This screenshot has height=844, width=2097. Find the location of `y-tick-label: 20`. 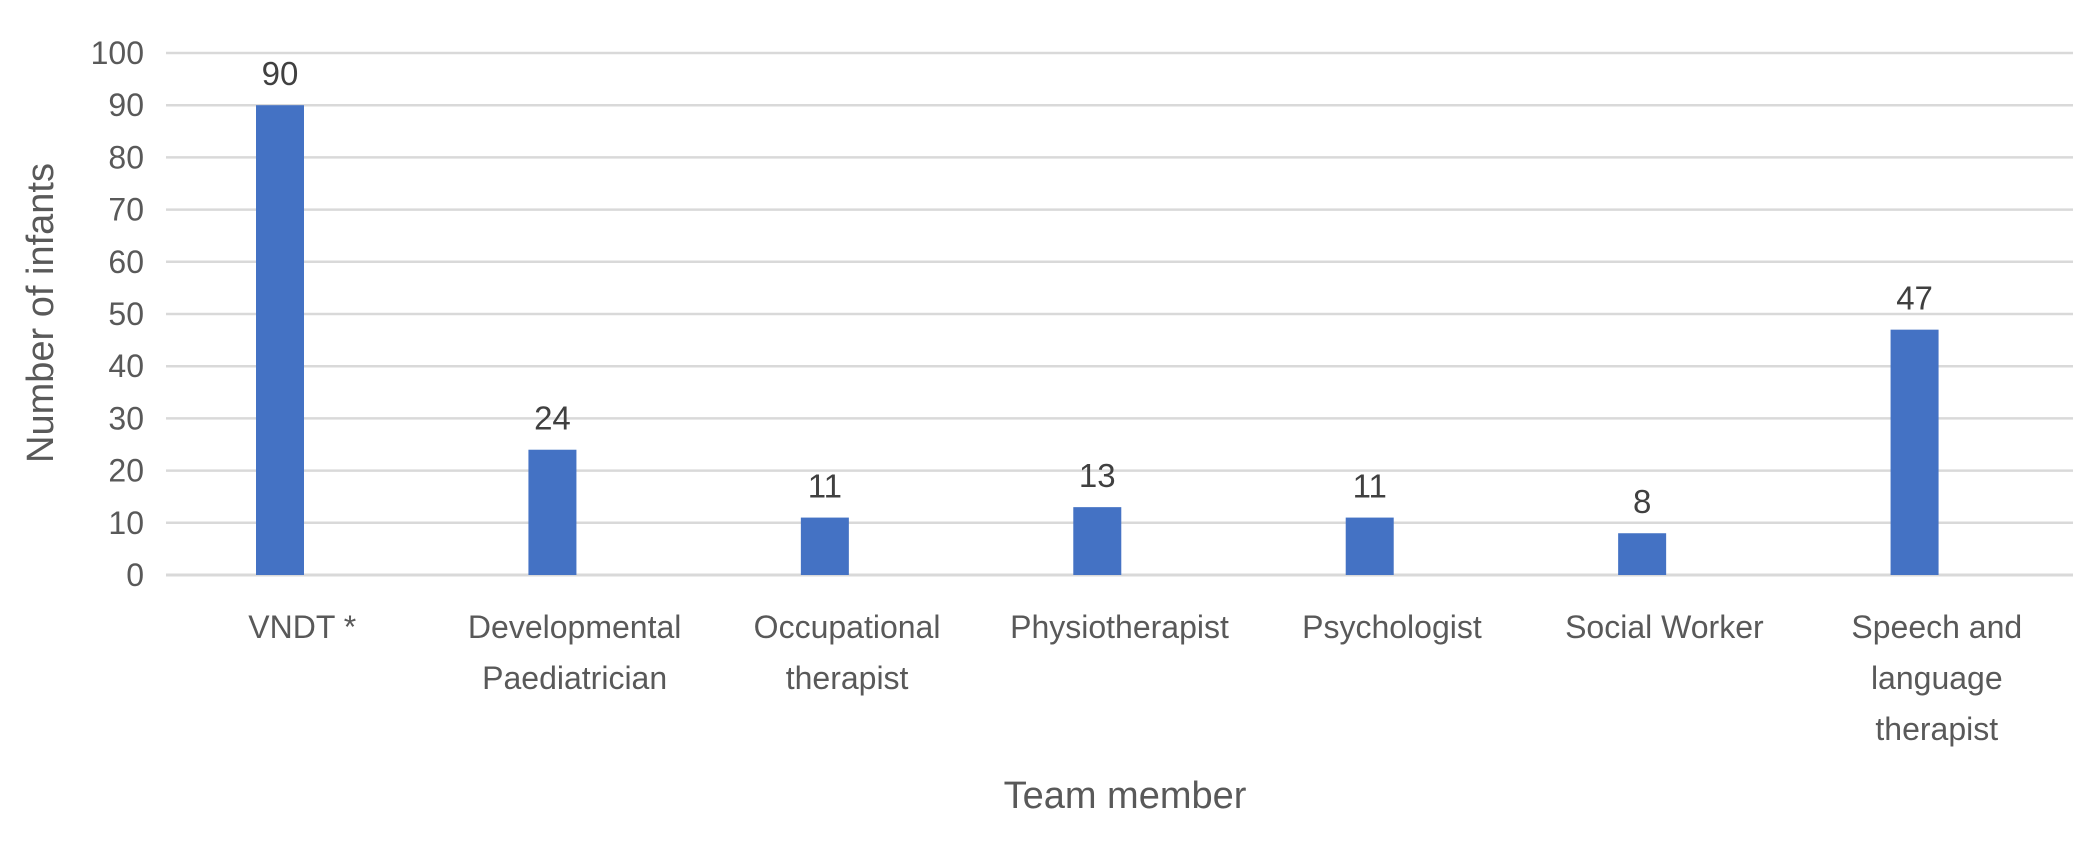

y-tick-label: 20 is located at coordinates (126, 471).